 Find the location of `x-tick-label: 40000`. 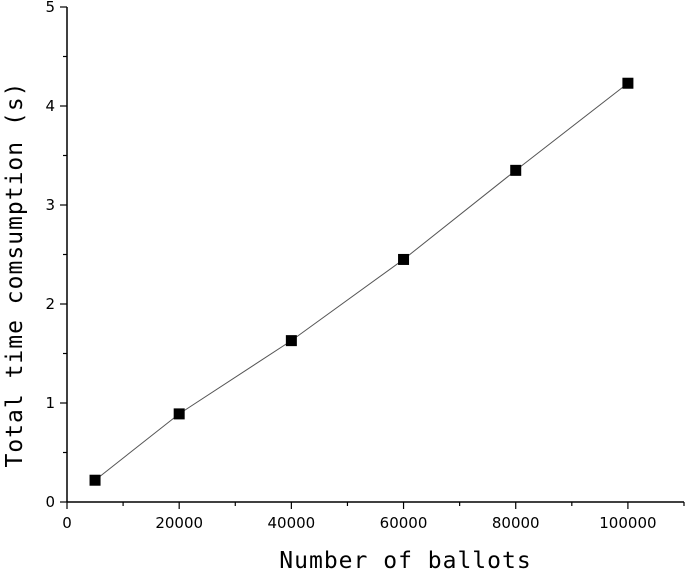

x-tick-label: 40000 is located at coordinates (292, 523).